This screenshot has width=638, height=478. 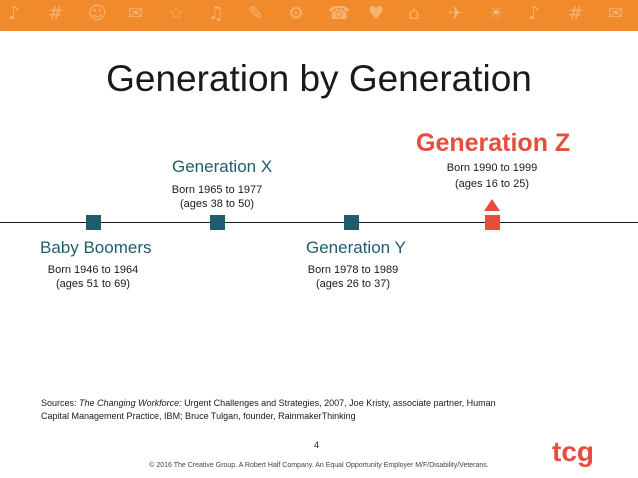 What do you see at coordinates (96, 247) in the screenshot?
I see `baby-boomers-name: Baby Boomers` at bounding box center [96, 247].